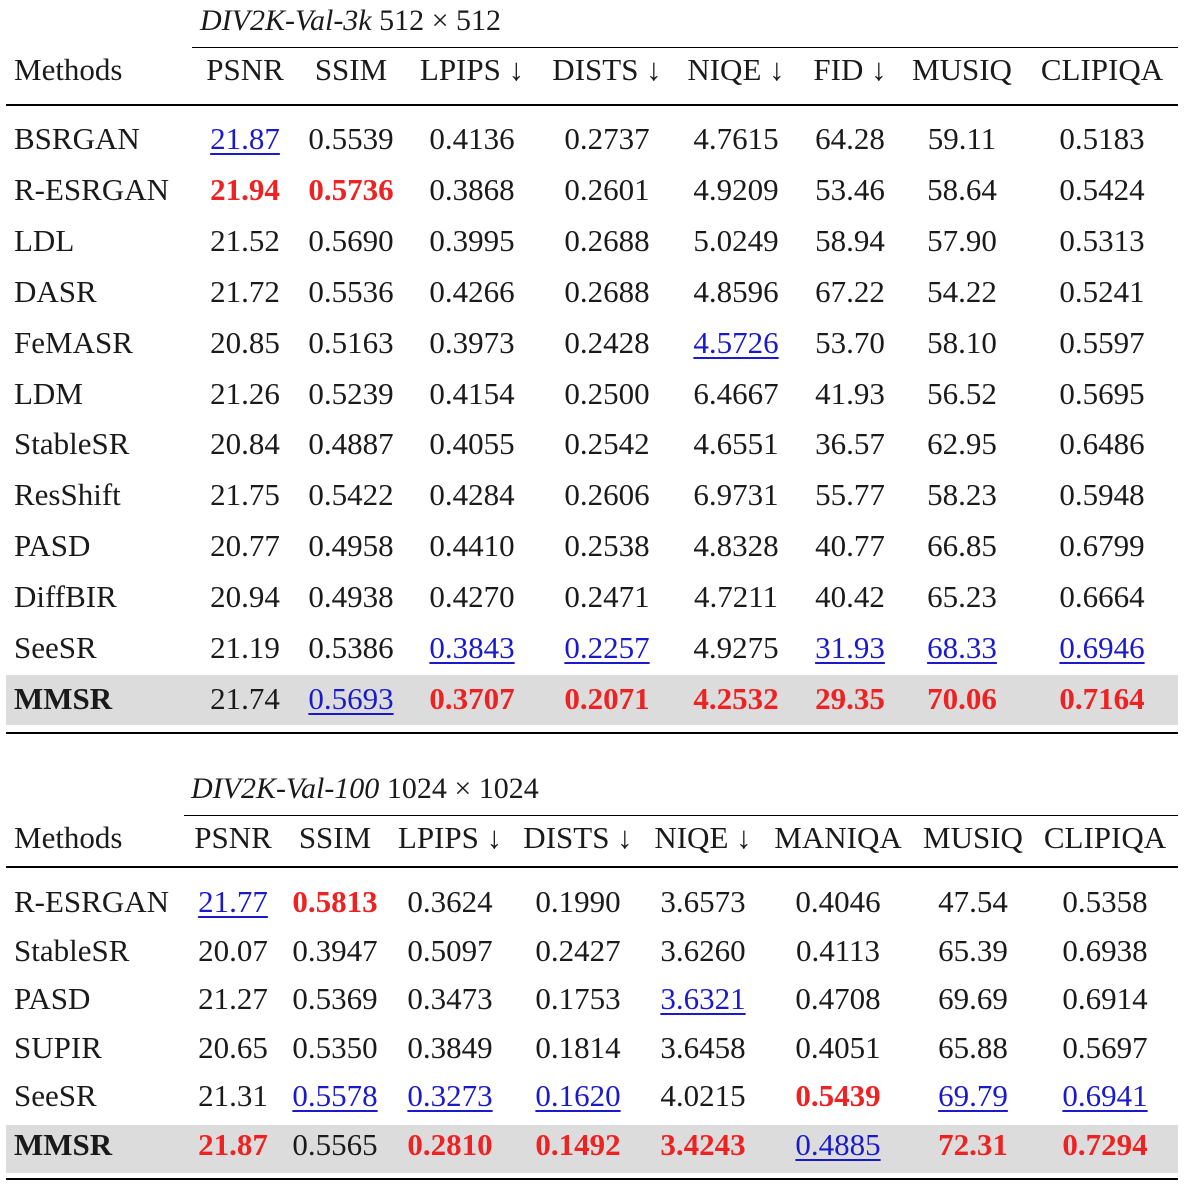 The height and width of the screenshot is (1184, 1184). Describe the element at coordinates (245, 495) in the screenshot. I see `metric-value: 21.75` at that location.